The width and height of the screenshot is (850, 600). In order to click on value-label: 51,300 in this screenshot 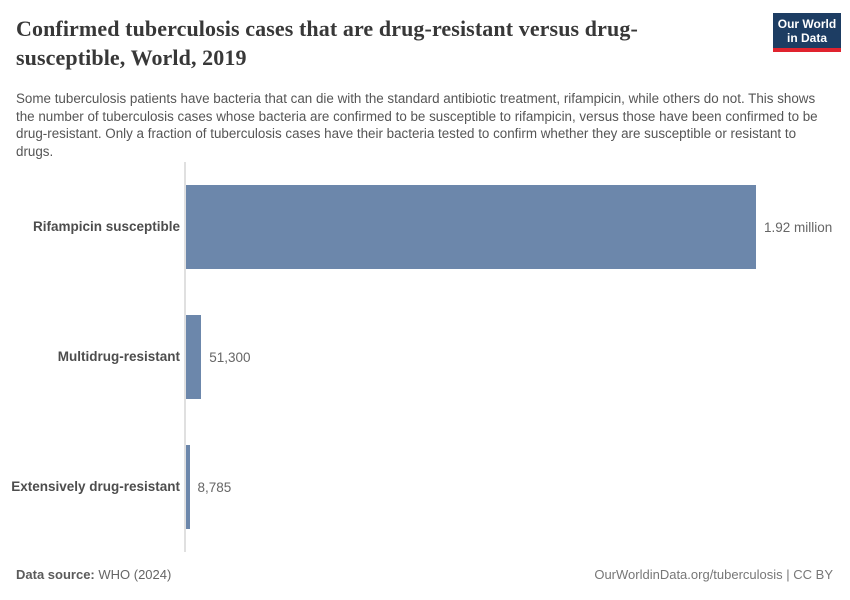, I will do `click(230, 357)`.